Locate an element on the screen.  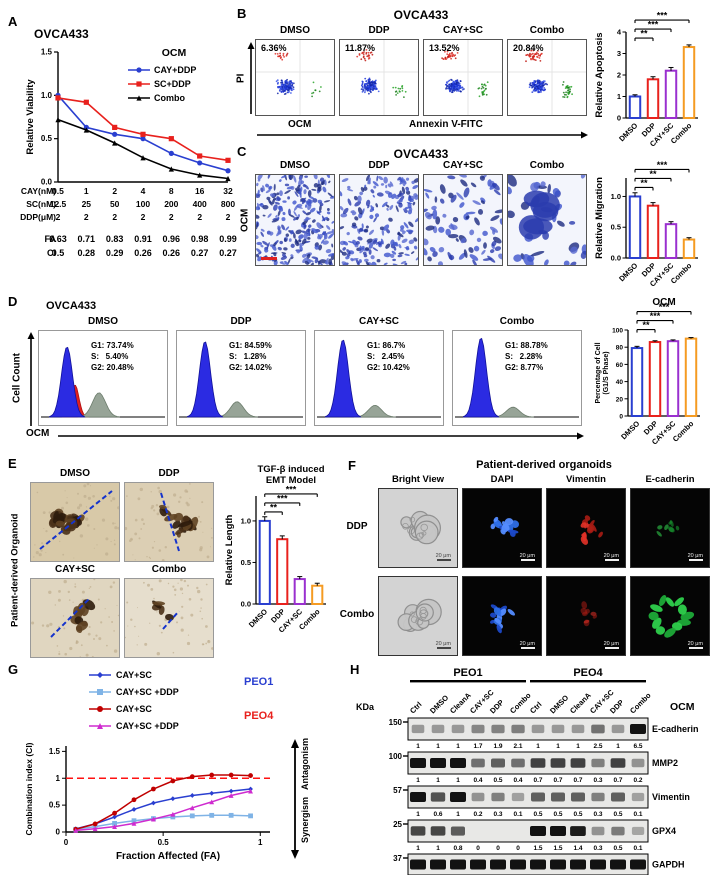
bar-ytick: 40 is located at coordinates (620, 382).